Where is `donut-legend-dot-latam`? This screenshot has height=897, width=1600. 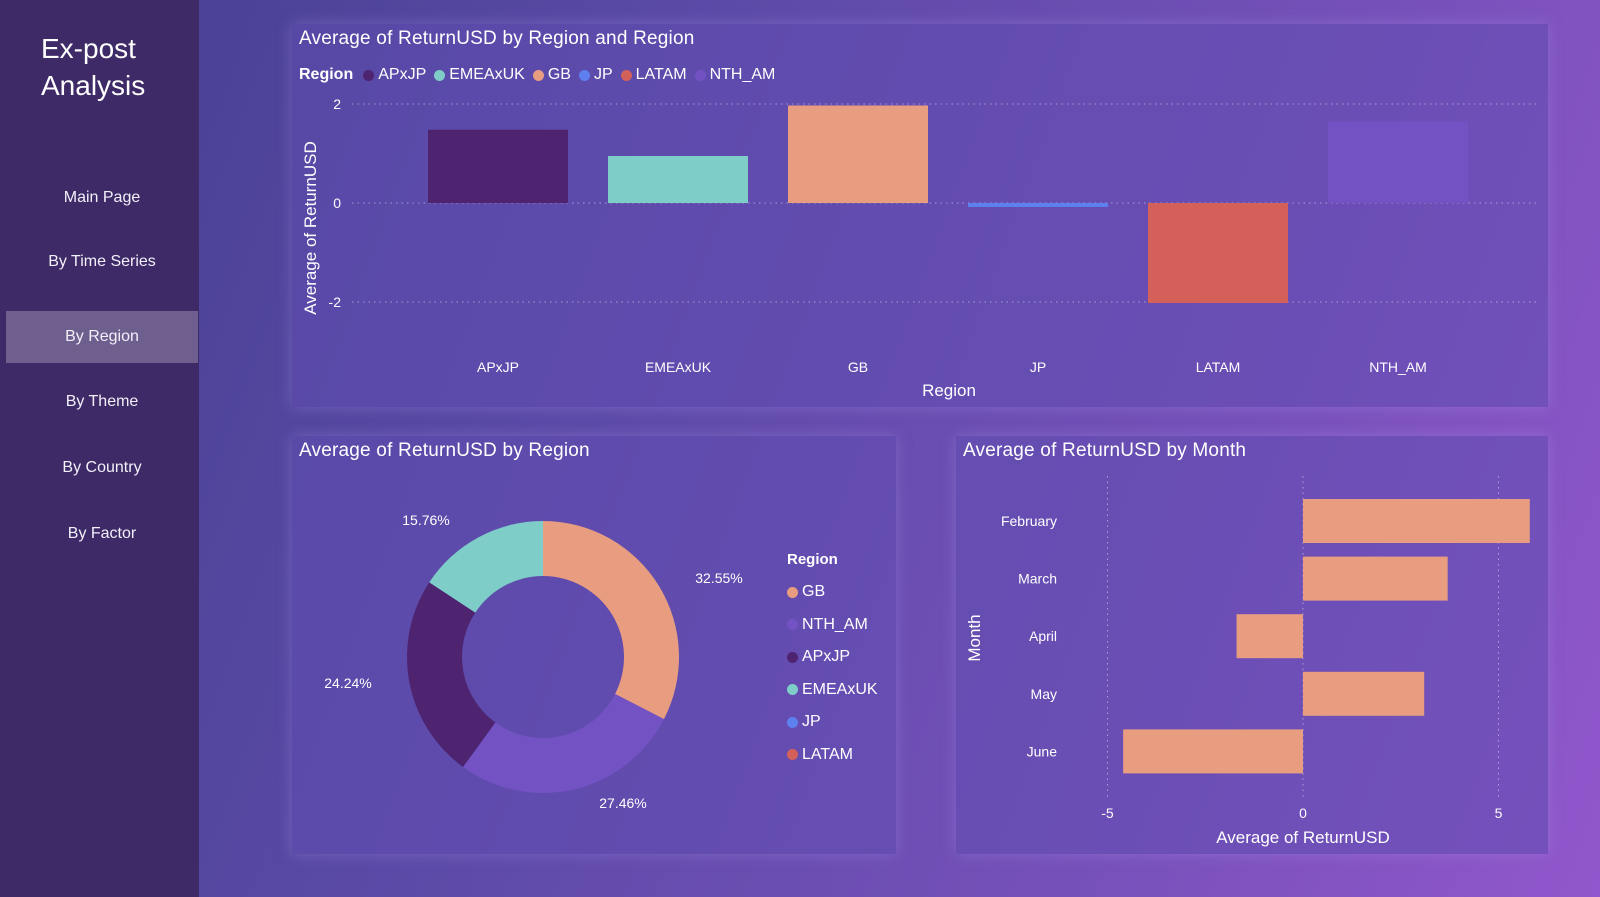
donut-legend-dot-latam is located at coordinates (792, 755).